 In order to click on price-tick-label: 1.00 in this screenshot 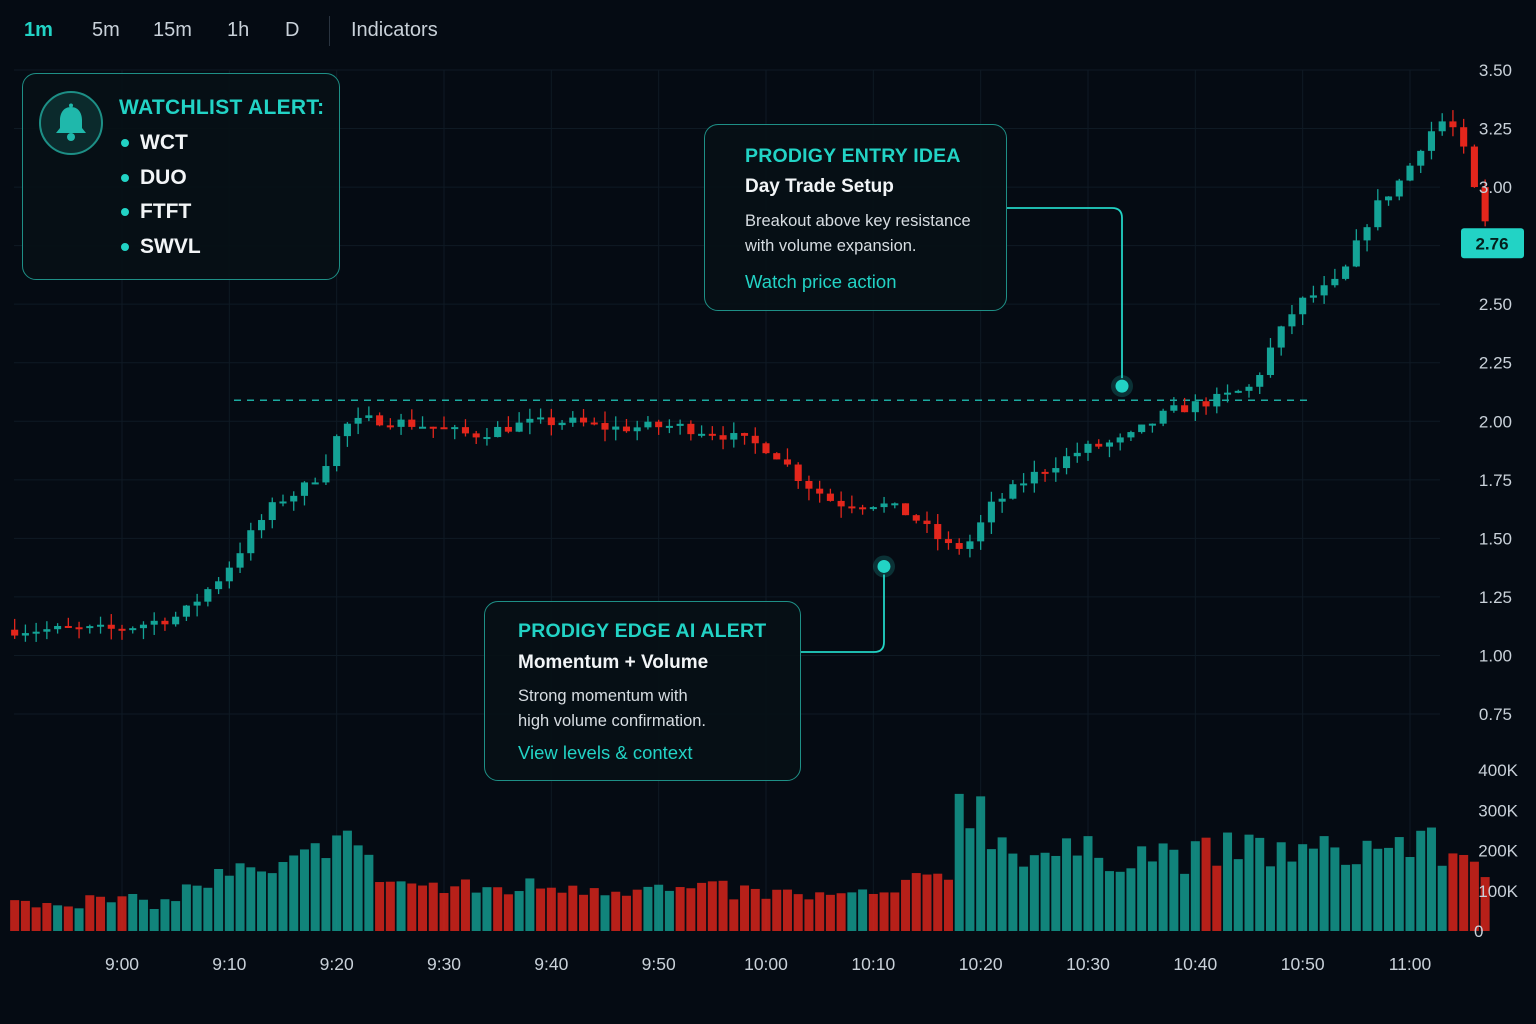, I will do `click(1495, 655)`.